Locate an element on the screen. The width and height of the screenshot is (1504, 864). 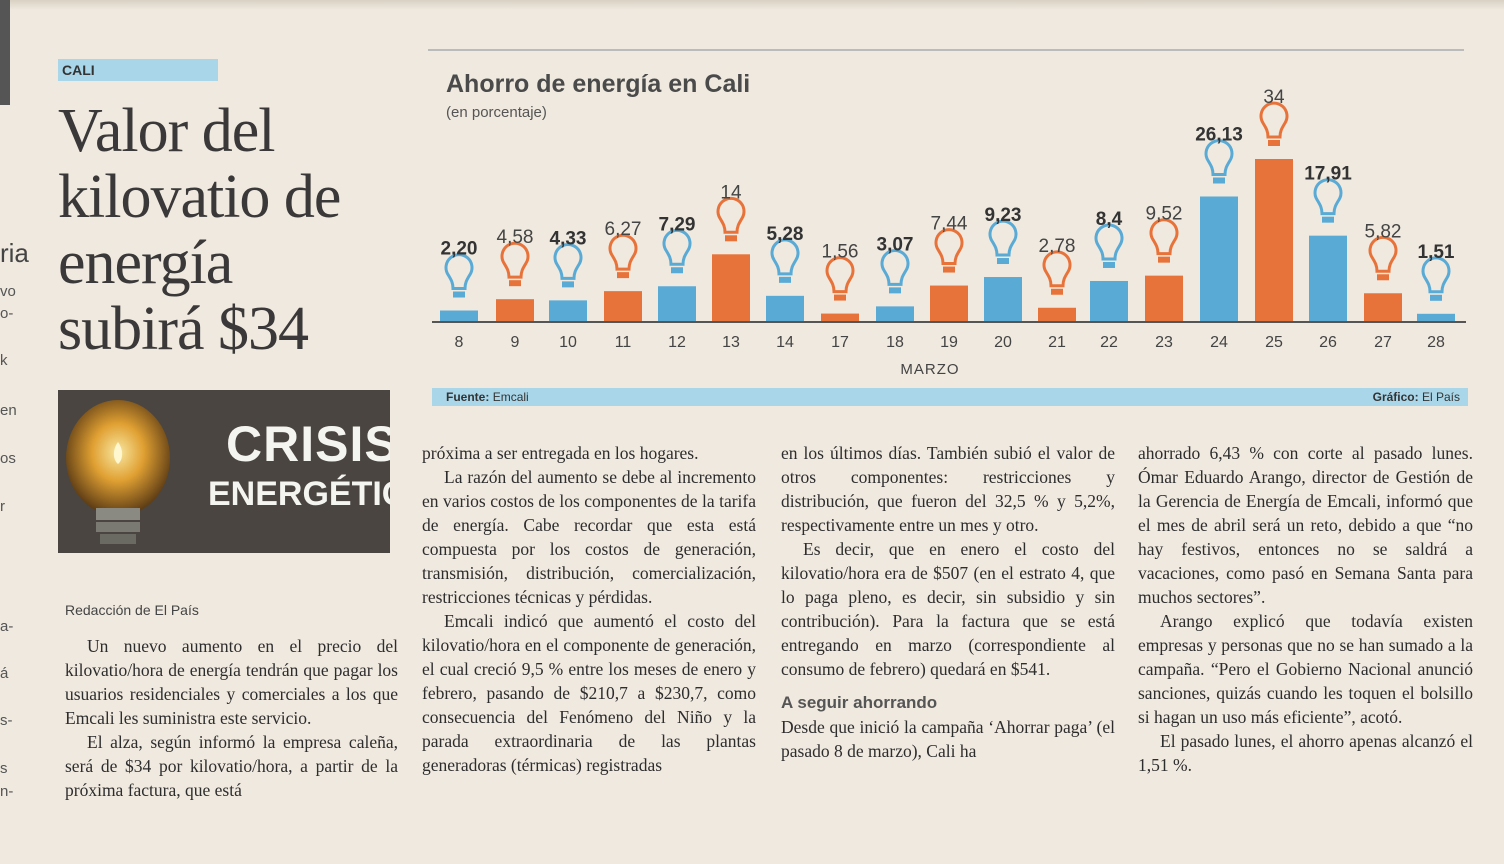
subheading: A seguir ahorrando is located at coordinates (859, 702).